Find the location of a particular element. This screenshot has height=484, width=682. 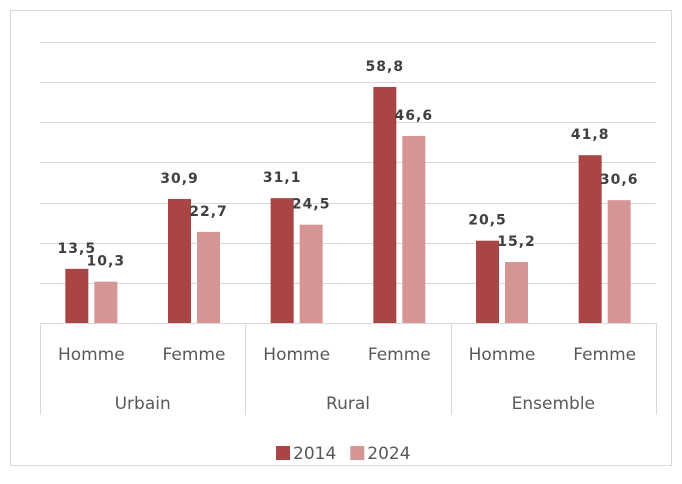

data-label: 15,2 is located at coordinates (516, 242).